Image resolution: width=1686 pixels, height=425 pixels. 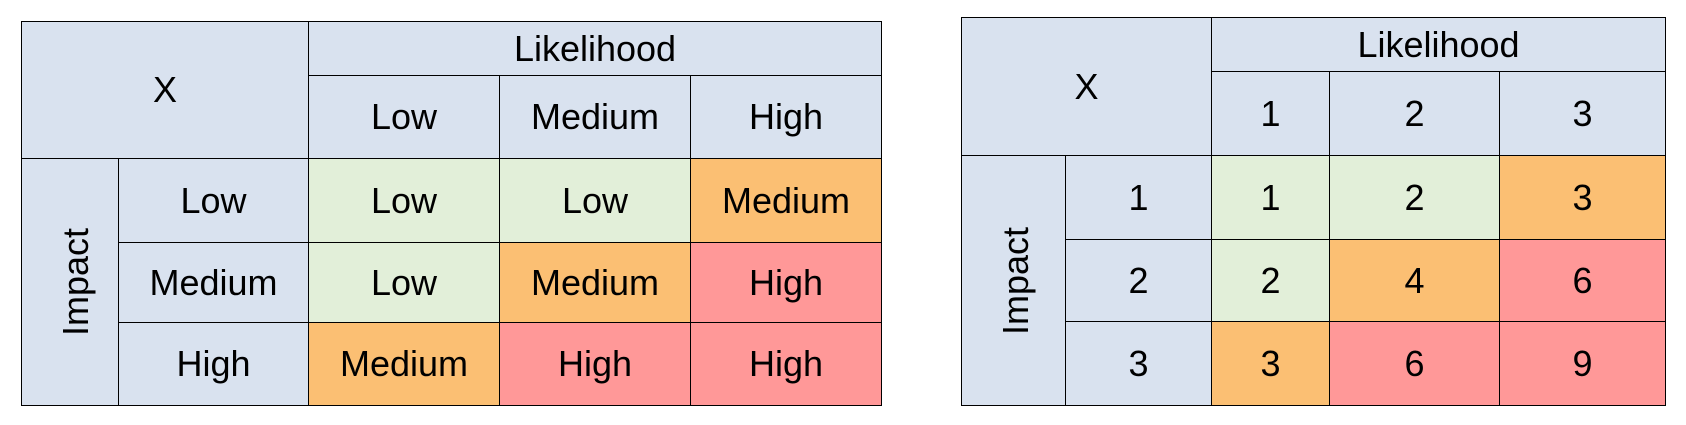 What do you see at coordinates (404, 117) in the screenshot?
I see `likelihood-level: Low` at bounding box center [404, 117].